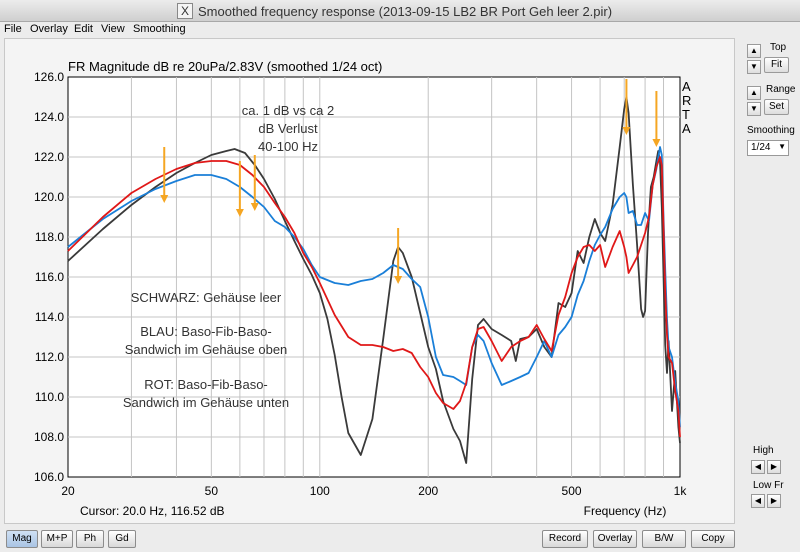 The width and height of the screenshot is (800, 552). Describe the element at coordinates (758, 467) in the screenshot. I see `high-left-button: ◀` at that location.